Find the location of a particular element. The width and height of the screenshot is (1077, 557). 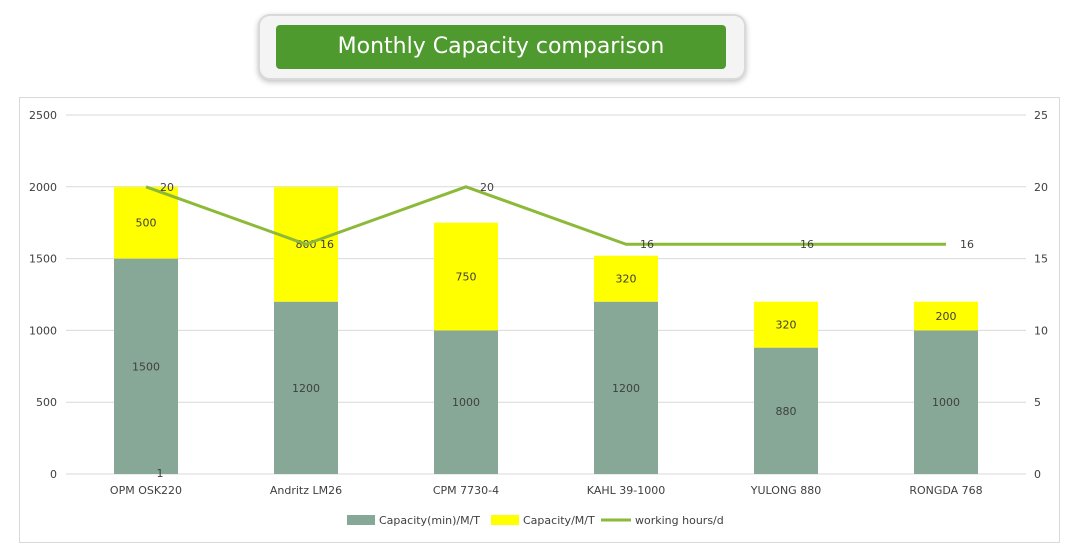

y-tick-label: 0 is located at coordinates (53, 474).